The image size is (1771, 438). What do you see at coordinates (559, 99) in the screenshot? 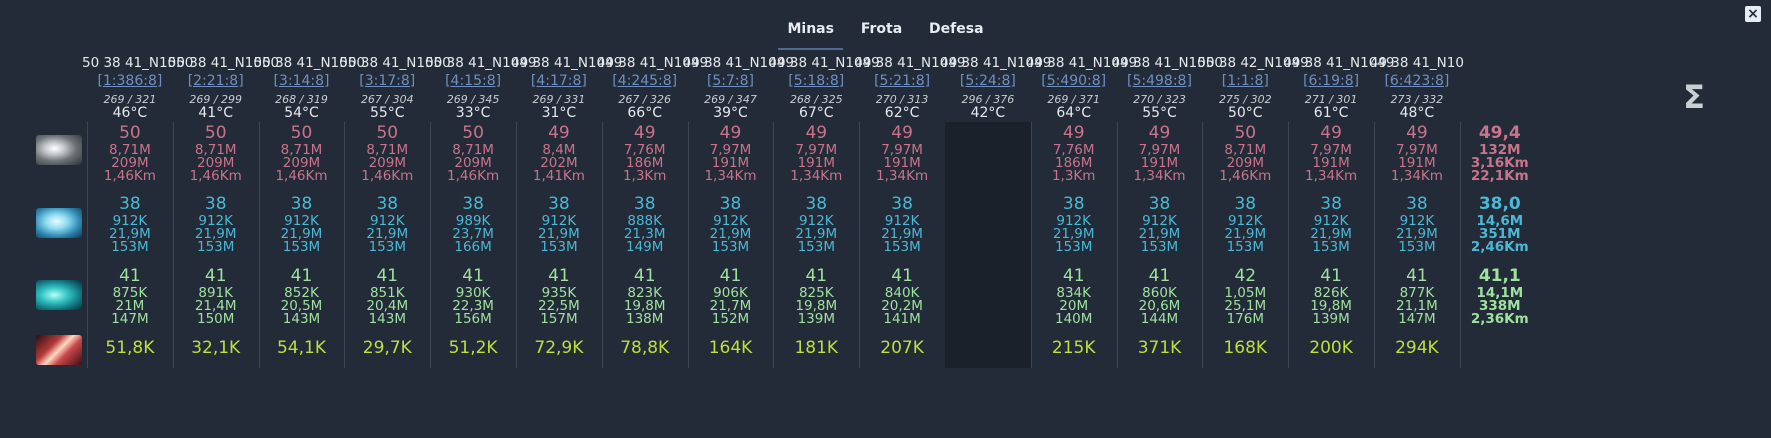
I see `planet-fields: 269 / 331` at bounding box center [559, 99].